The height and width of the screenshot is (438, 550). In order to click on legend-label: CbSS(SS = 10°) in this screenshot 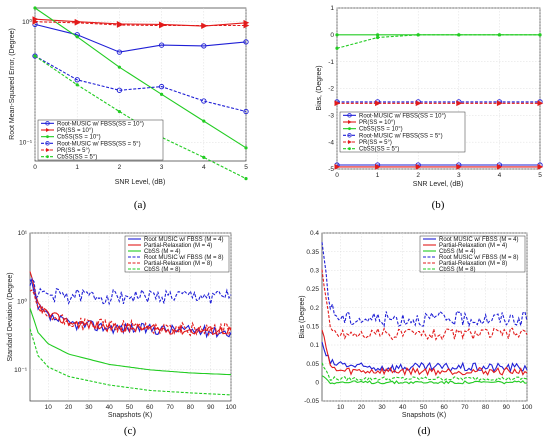, I will do `click(79, 138)`.